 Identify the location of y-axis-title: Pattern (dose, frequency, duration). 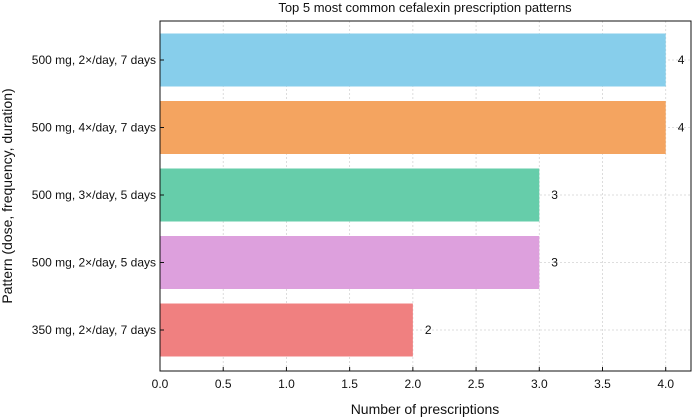
(7, 195).